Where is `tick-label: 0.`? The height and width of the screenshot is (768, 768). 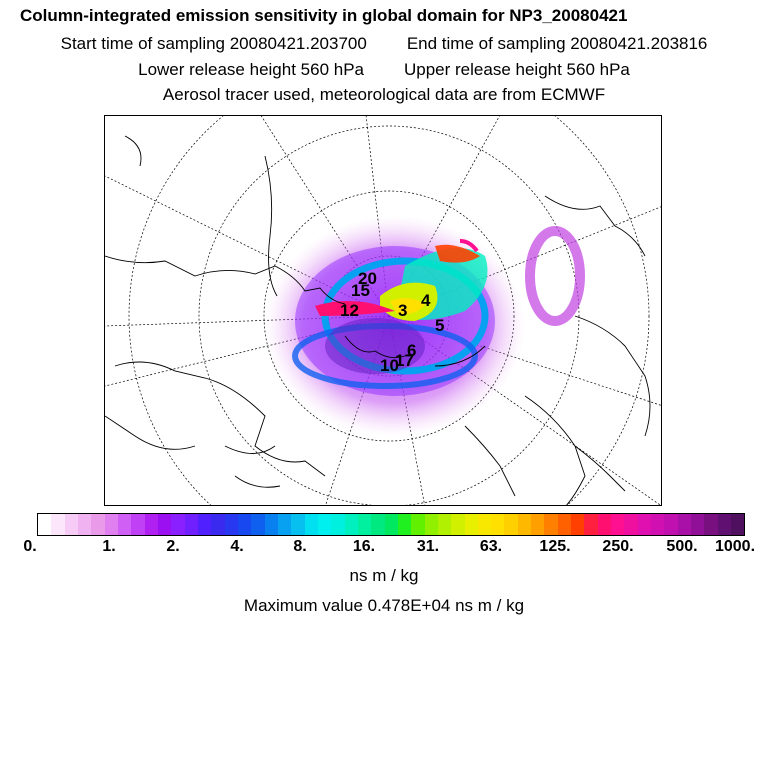
tick-label: 0. is located at coordinates (30, 546).